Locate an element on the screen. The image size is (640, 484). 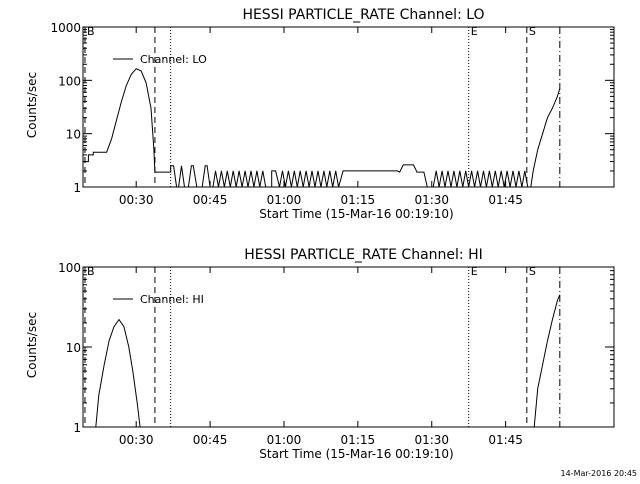
chart2-y-tick-label: 1 is located at coordinates (77, 428).